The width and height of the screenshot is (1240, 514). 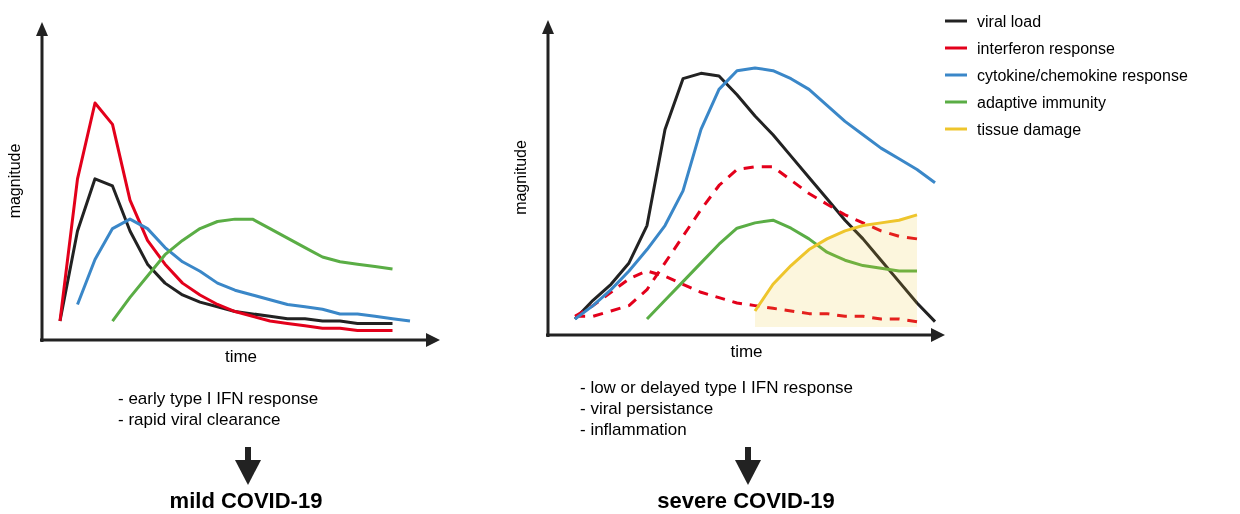 What do you see at coordinates (1041, 102) in the screenshot?
I see `legend-label: adaptive immunity` at bounding box center [1041, 102].